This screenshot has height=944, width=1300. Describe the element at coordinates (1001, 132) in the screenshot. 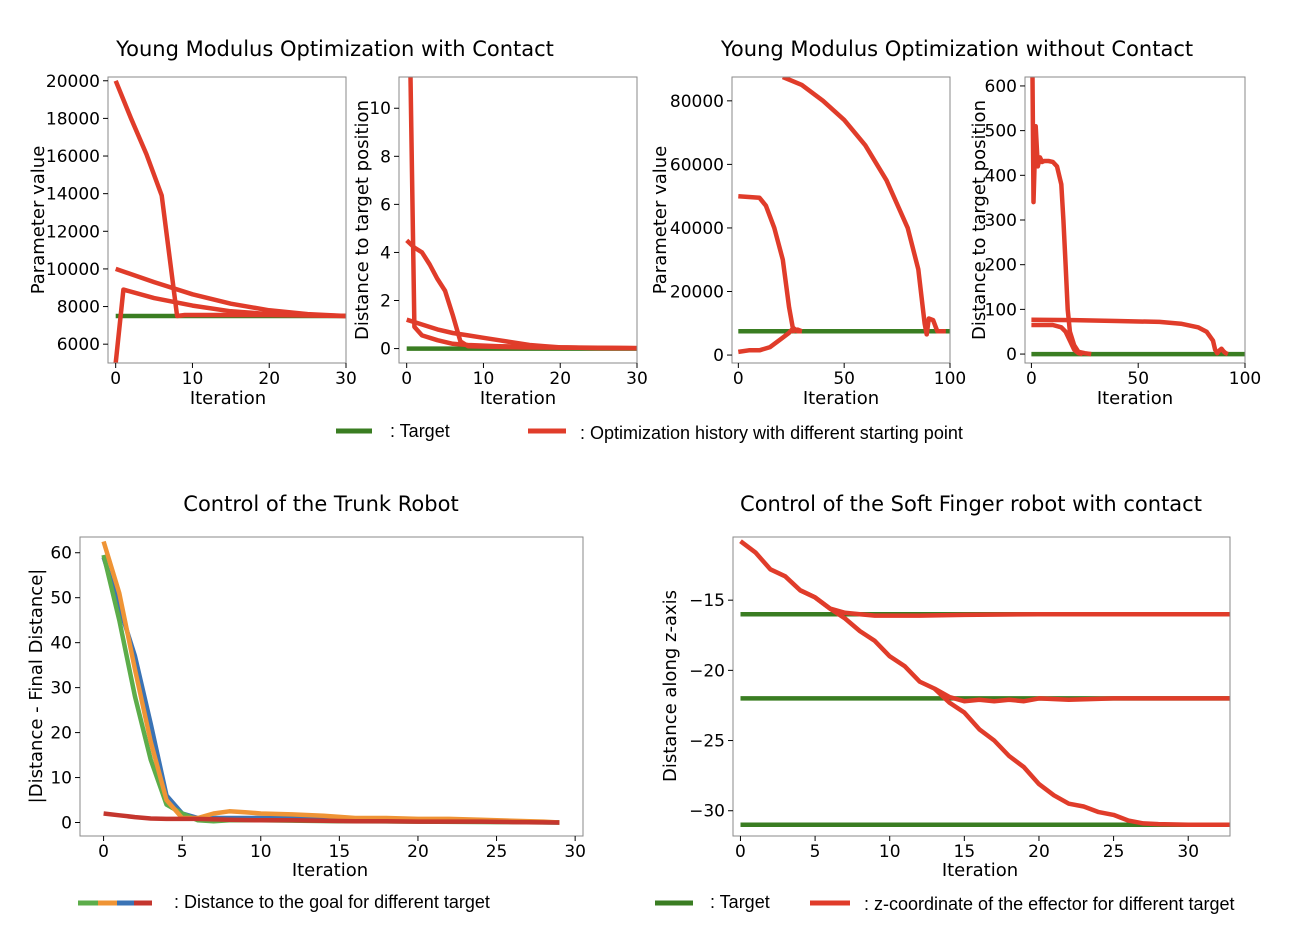

I see `y-tick-label: 500` at that location.